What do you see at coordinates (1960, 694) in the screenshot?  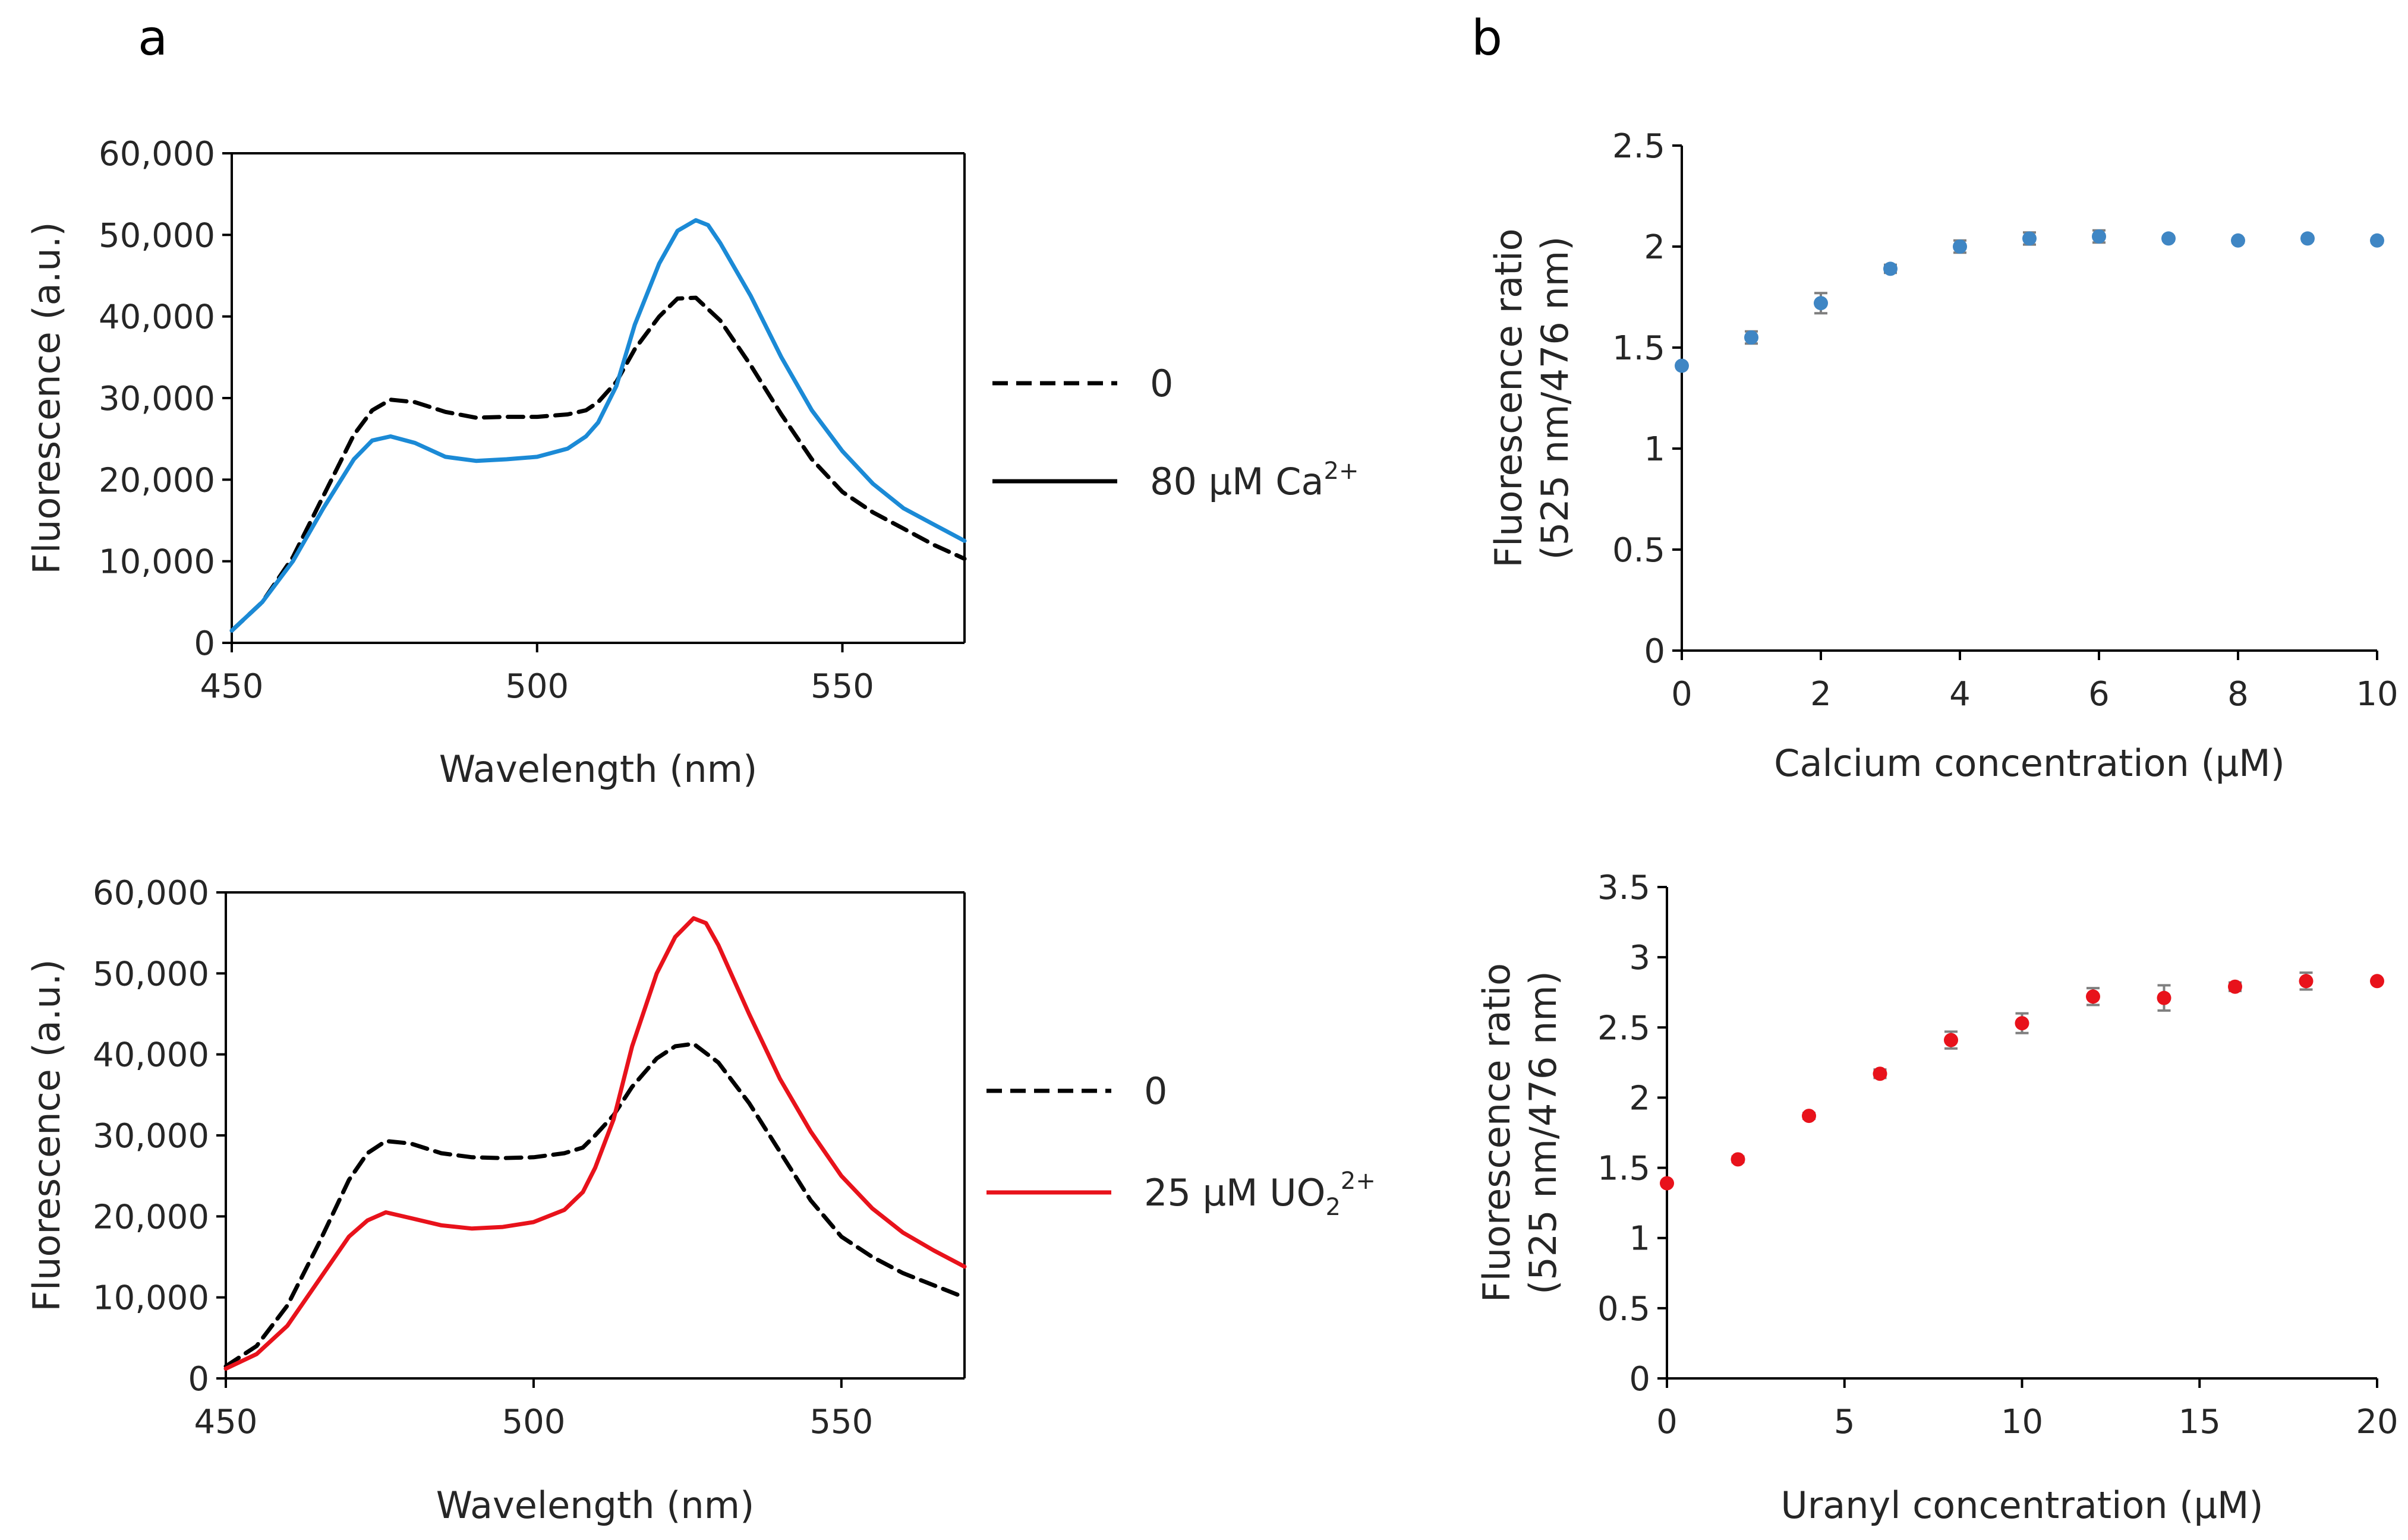 I see `x-tick-label: 4` at bounding box center [1960, 694].